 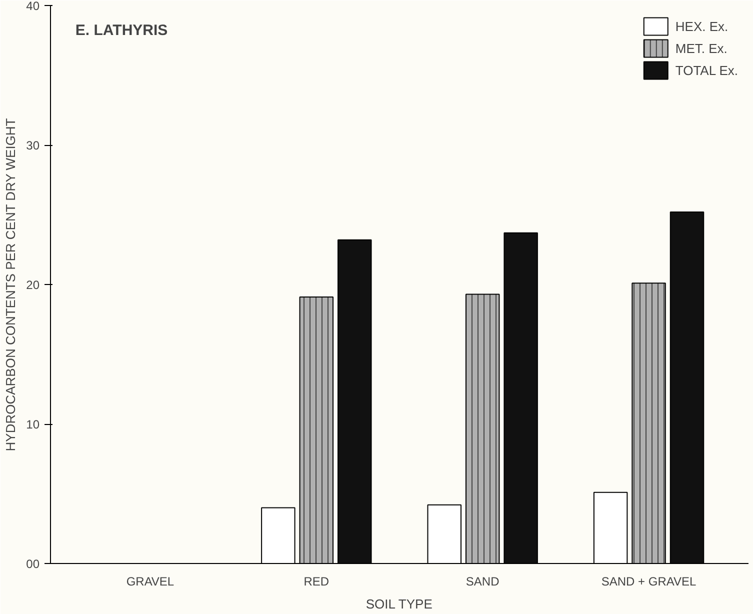 What do you see at coordinates (33, 6) in the screenshot?
I see `y-tick-label: 40` at bounding box center [33, 6].